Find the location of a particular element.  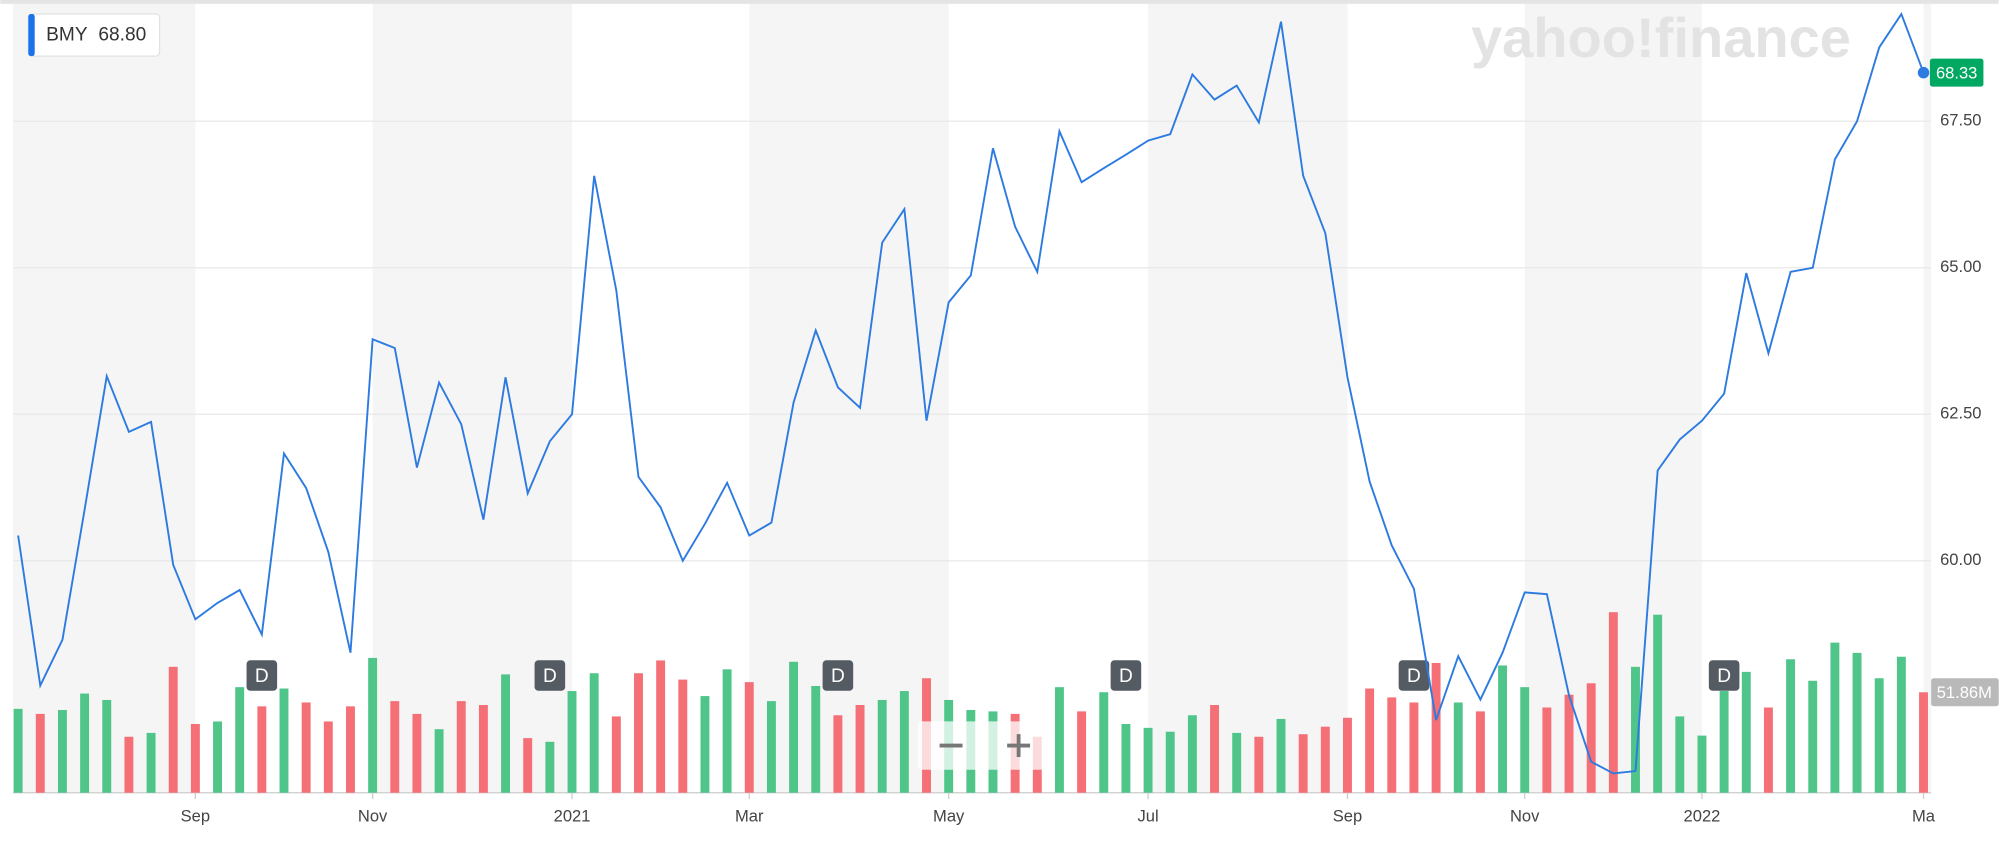

period-band is located at coordinates (1927, 396).